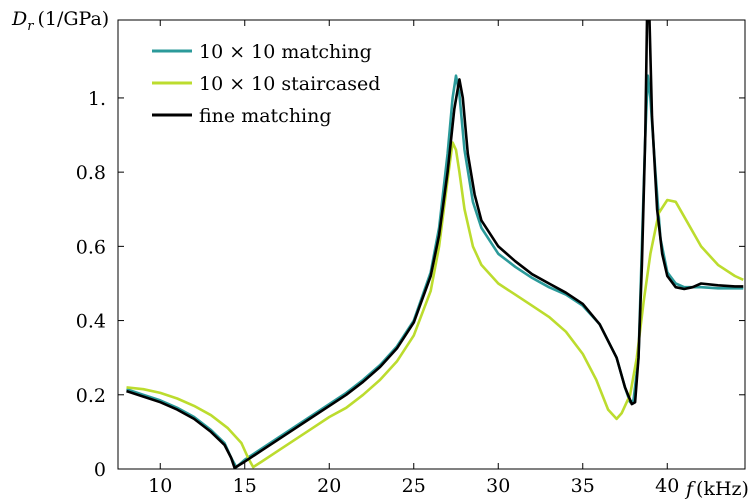 Image resolution: width=755 pixels, height=502 pixels. I want to click on y-tick-label: 0, so click(100, 470).